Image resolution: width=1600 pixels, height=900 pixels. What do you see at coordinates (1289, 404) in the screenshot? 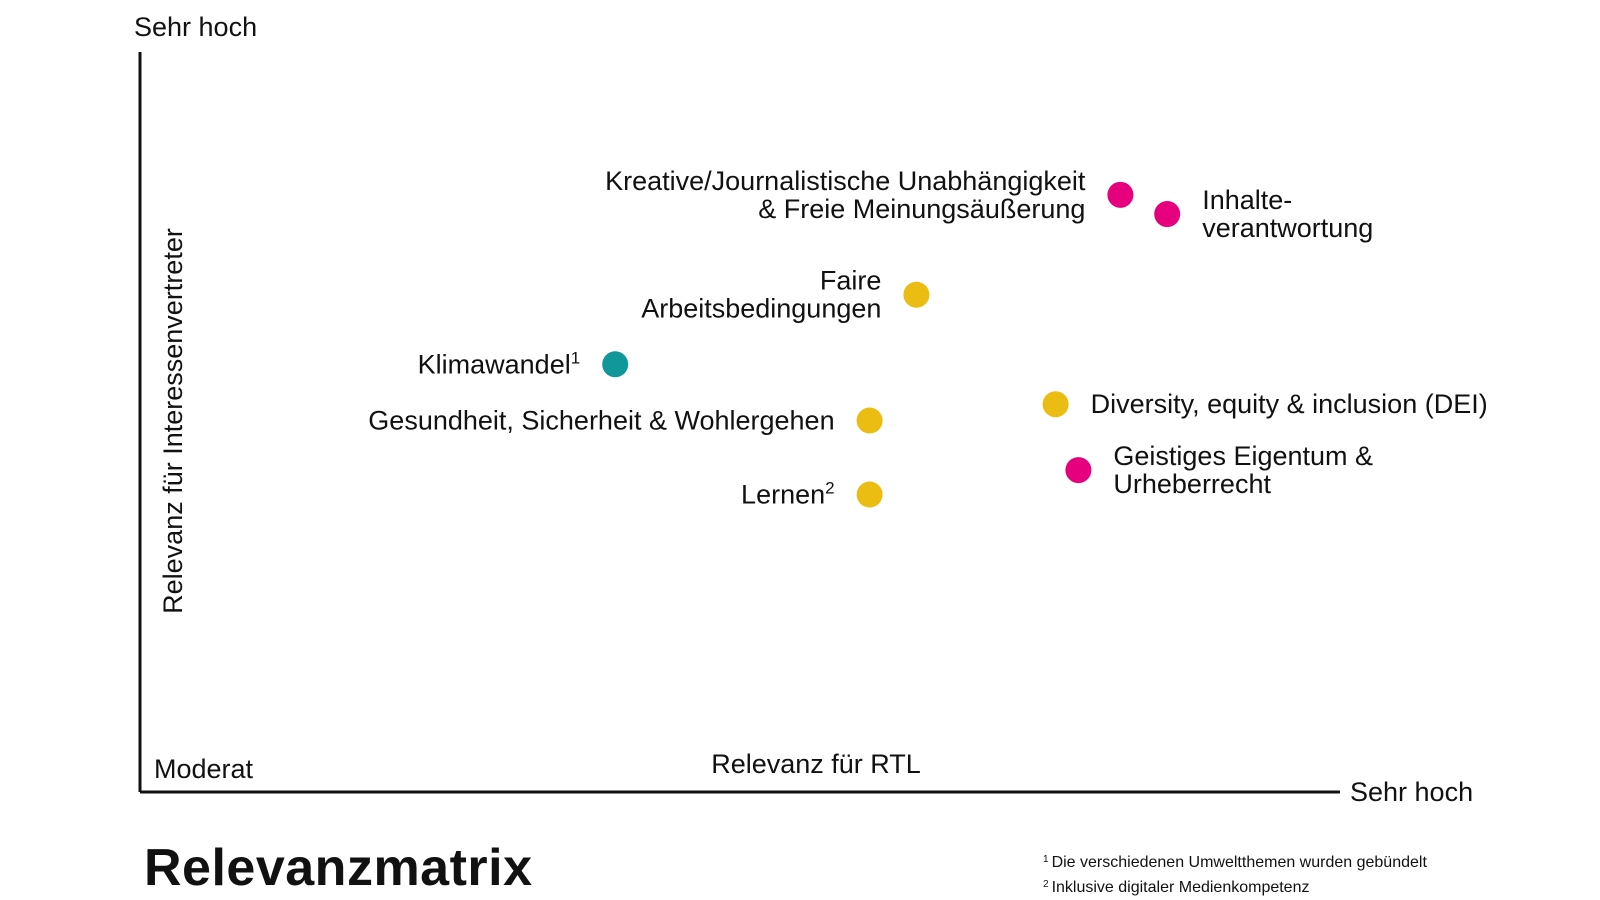
I see `point-label-diversity: Diversity, equity & inclusion (DEI)` at bounding box center [1289, 404].